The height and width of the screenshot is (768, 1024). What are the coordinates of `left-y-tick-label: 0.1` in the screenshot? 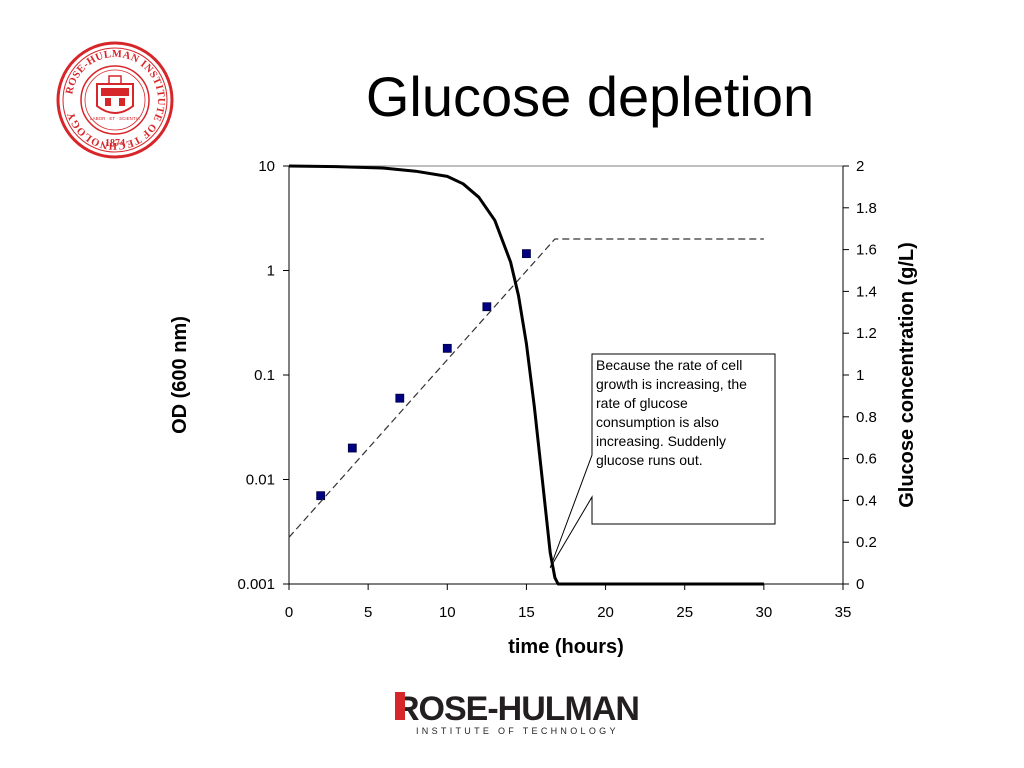 It's located at (264, 375).